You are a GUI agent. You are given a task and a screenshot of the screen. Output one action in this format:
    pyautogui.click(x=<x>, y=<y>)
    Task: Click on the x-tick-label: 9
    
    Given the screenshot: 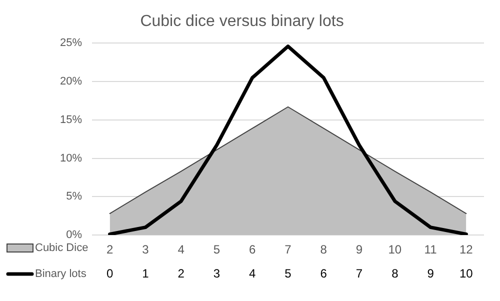 What is the action you would take?
    pyautogui.click(x=359, y=249)
    